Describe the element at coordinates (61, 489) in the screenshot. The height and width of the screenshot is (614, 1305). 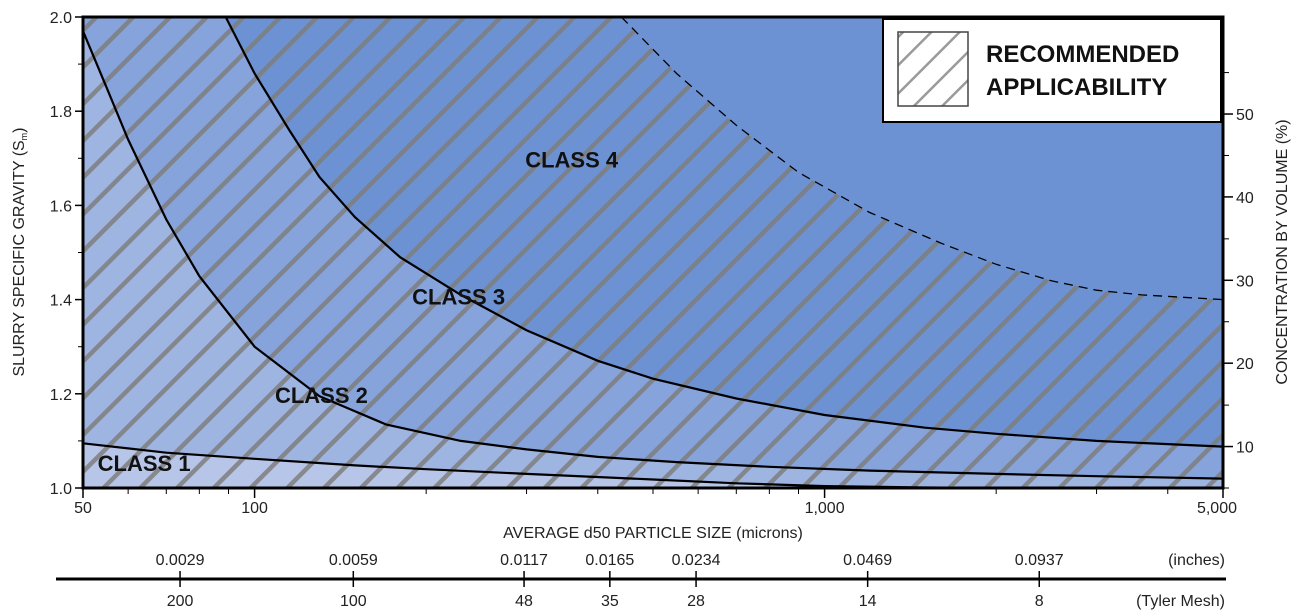
I see `y-tick-label: 1.0` at that location.